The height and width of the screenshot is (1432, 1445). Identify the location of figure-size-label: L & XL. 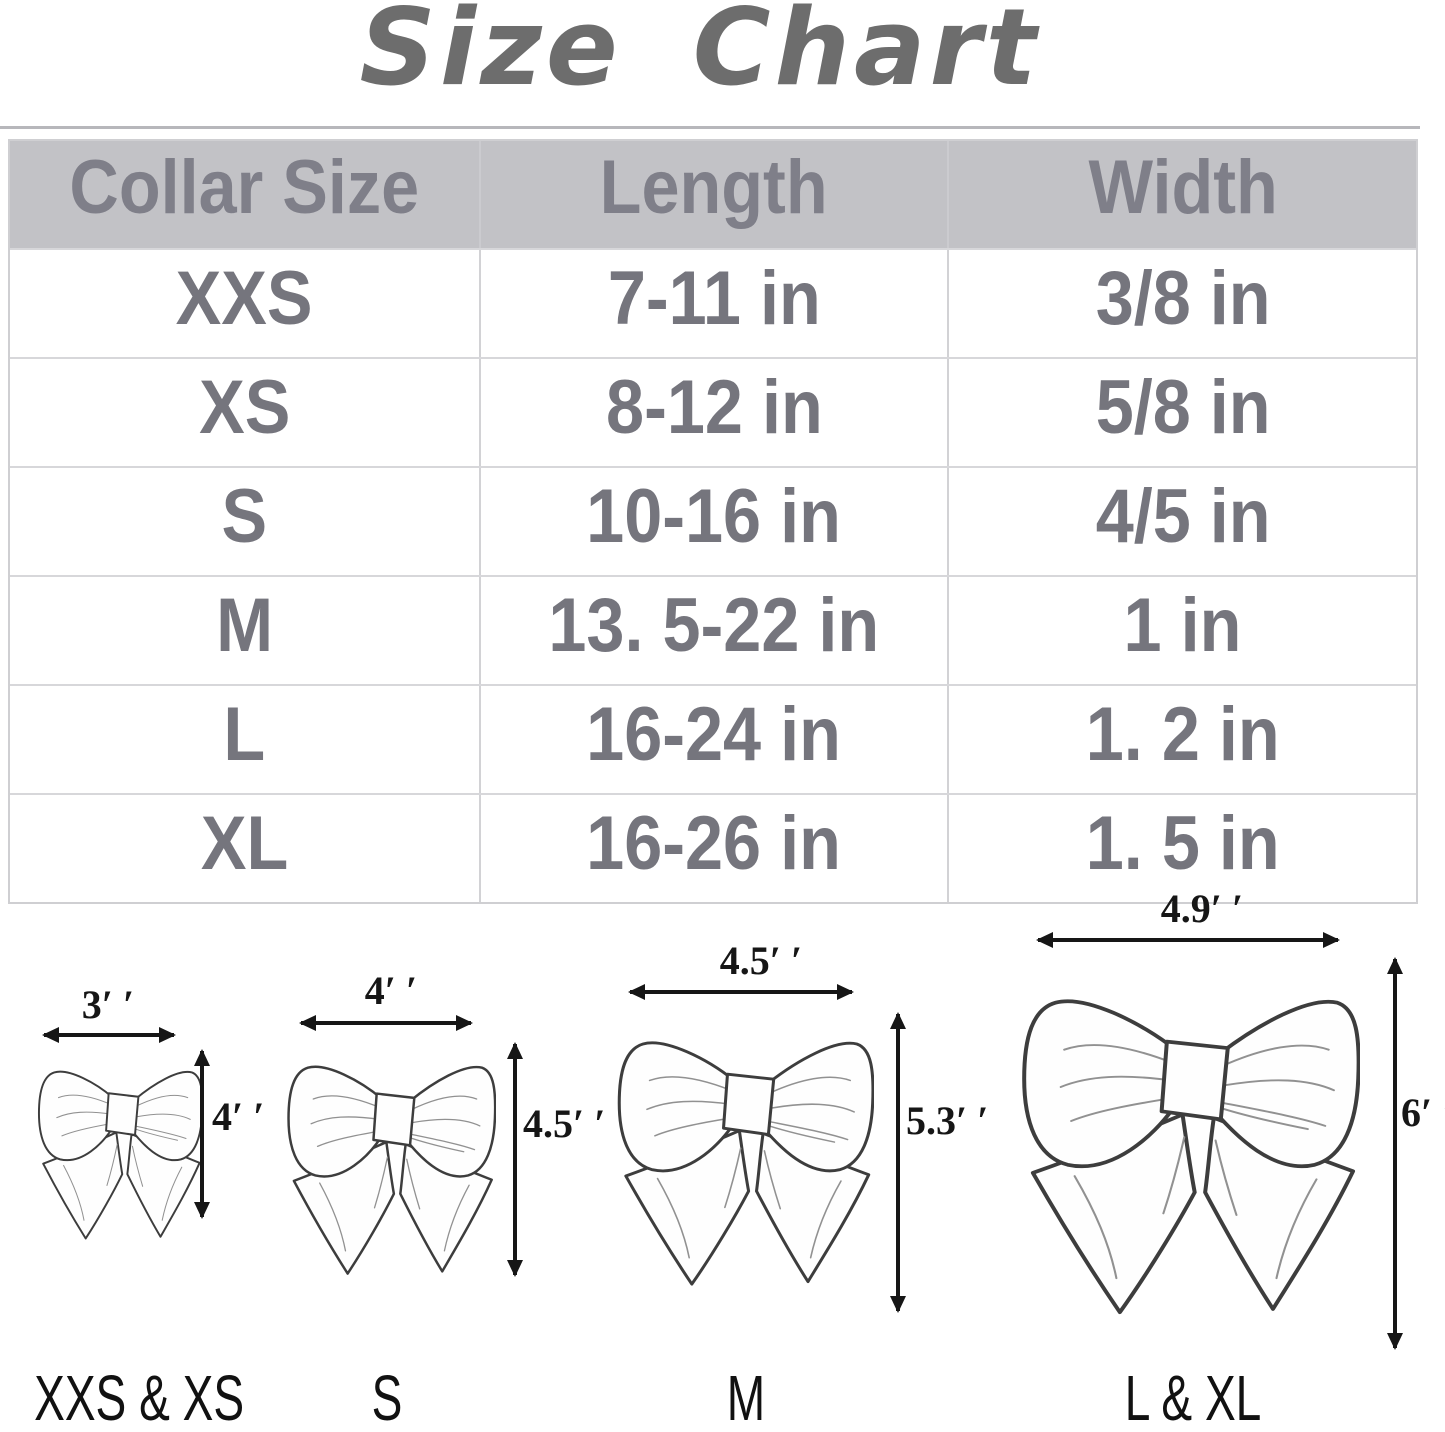
(1193, 1397).